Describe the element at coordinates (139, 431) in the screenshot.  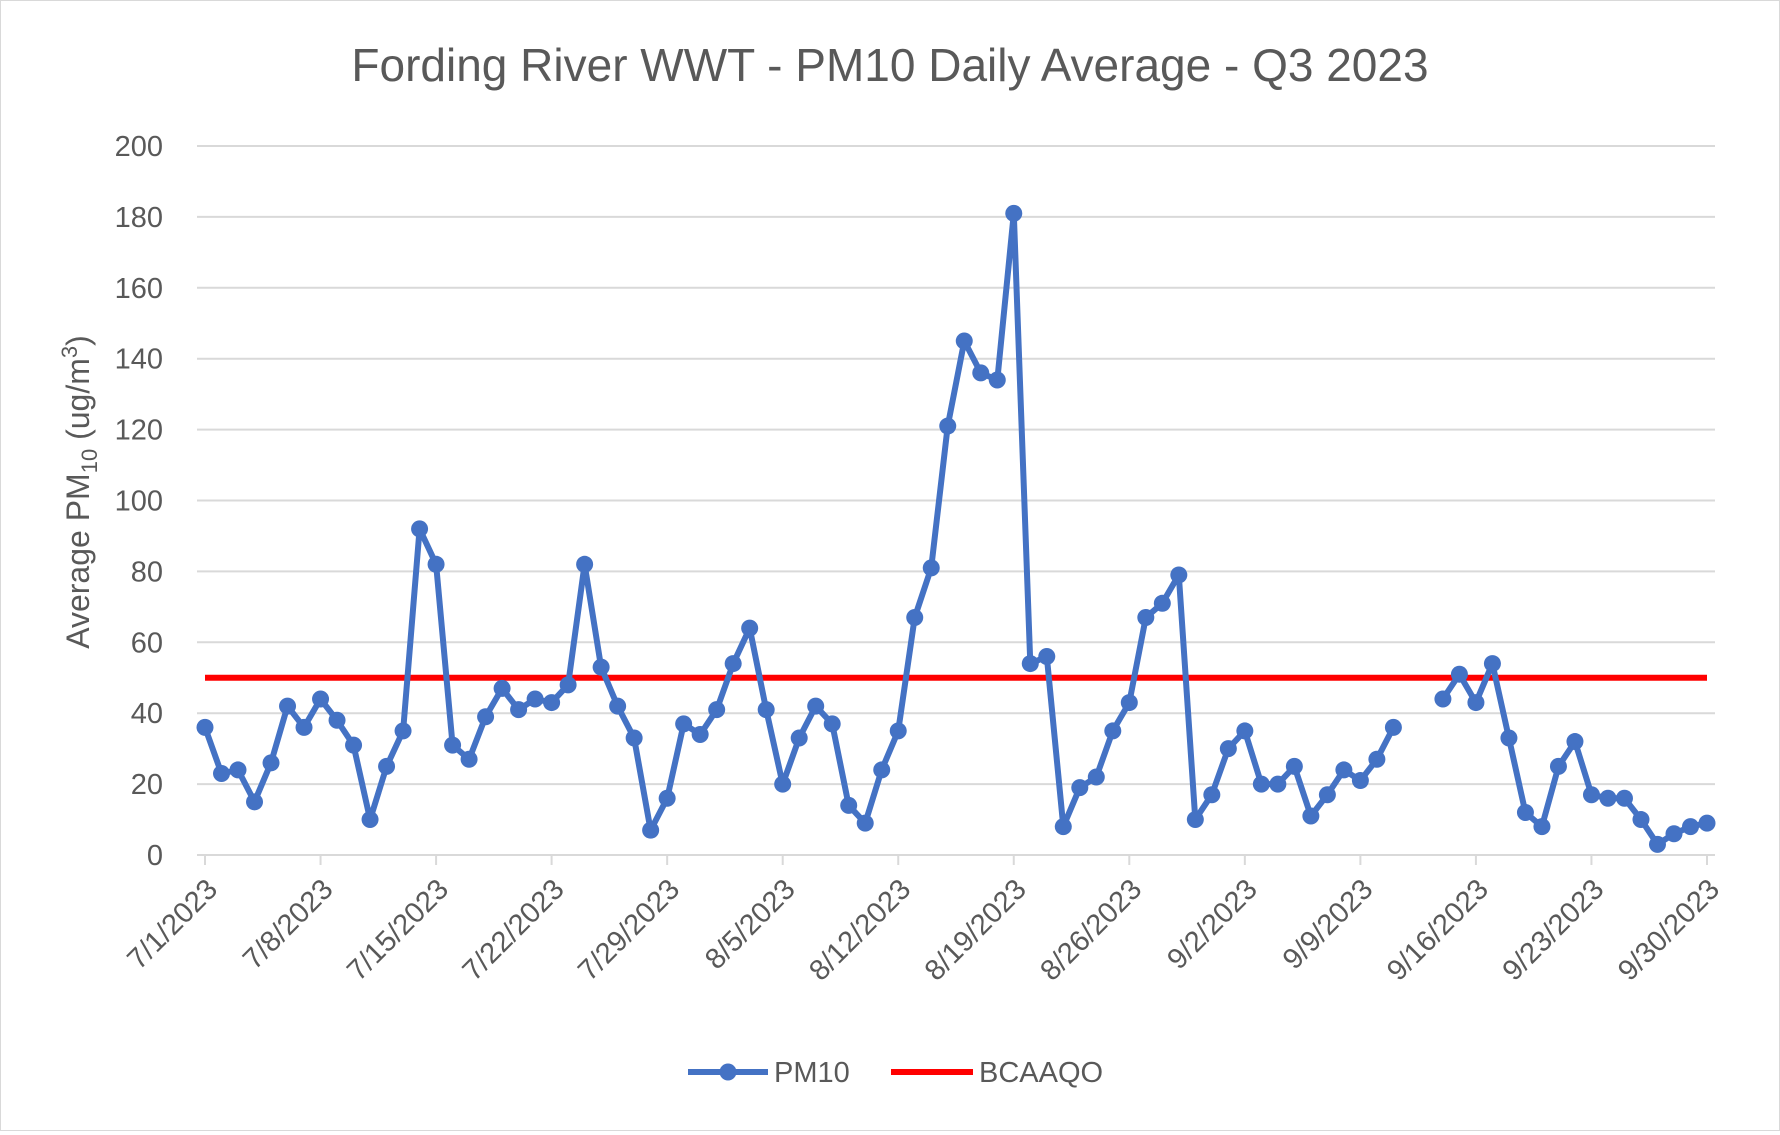
I see `y-tick-label: 120` at that location.